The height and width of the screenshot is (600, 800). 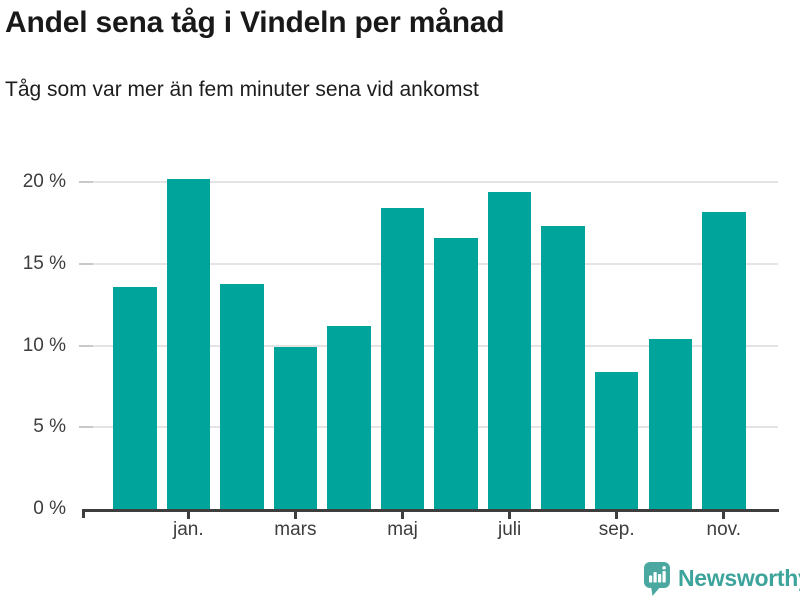 What do you see at coordinates (188, 515) in the screenshot?
I see `x-tick-jan` at bounding box center [188, 515].